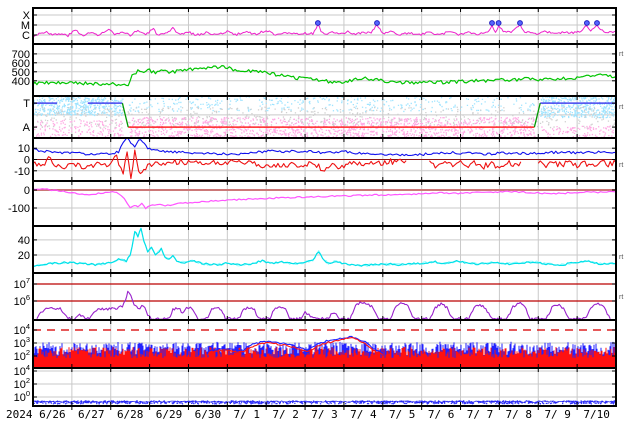 This screenshot has width=634, height=424. I want to click on x-axis-date-label: 7/ 1, so click(247, 414).